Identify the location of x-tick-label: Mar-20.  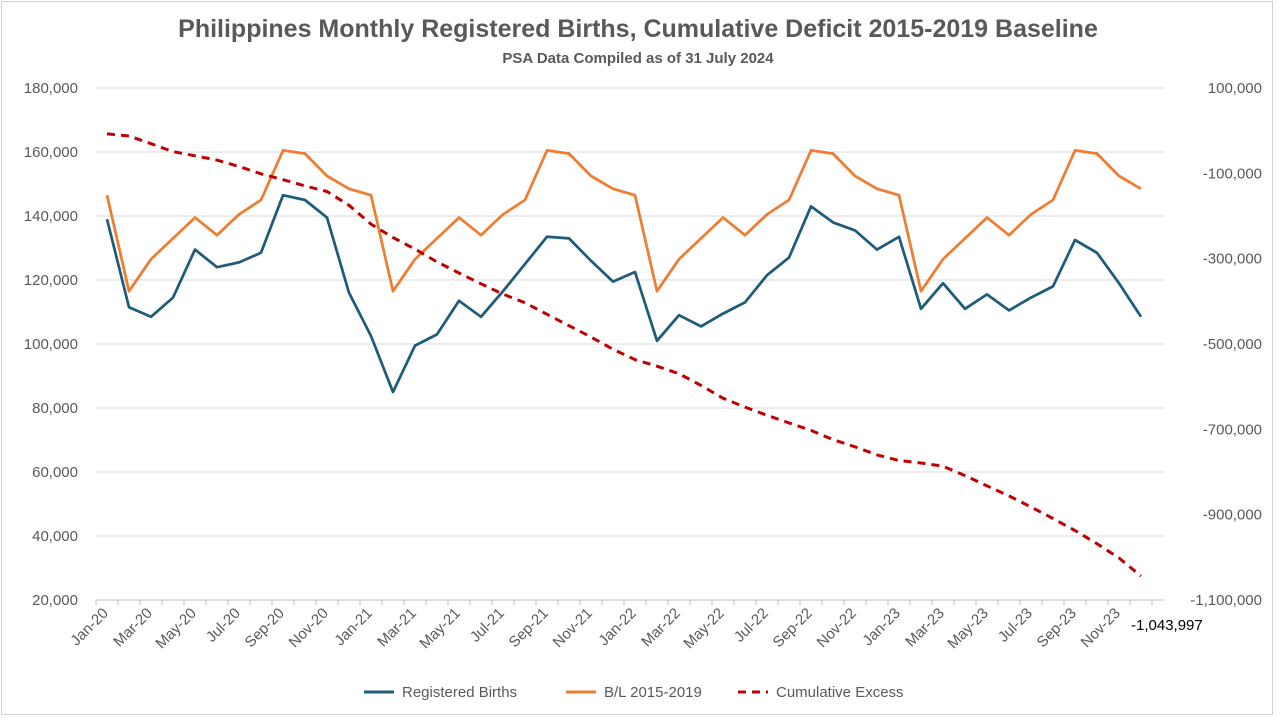
(133, 628).